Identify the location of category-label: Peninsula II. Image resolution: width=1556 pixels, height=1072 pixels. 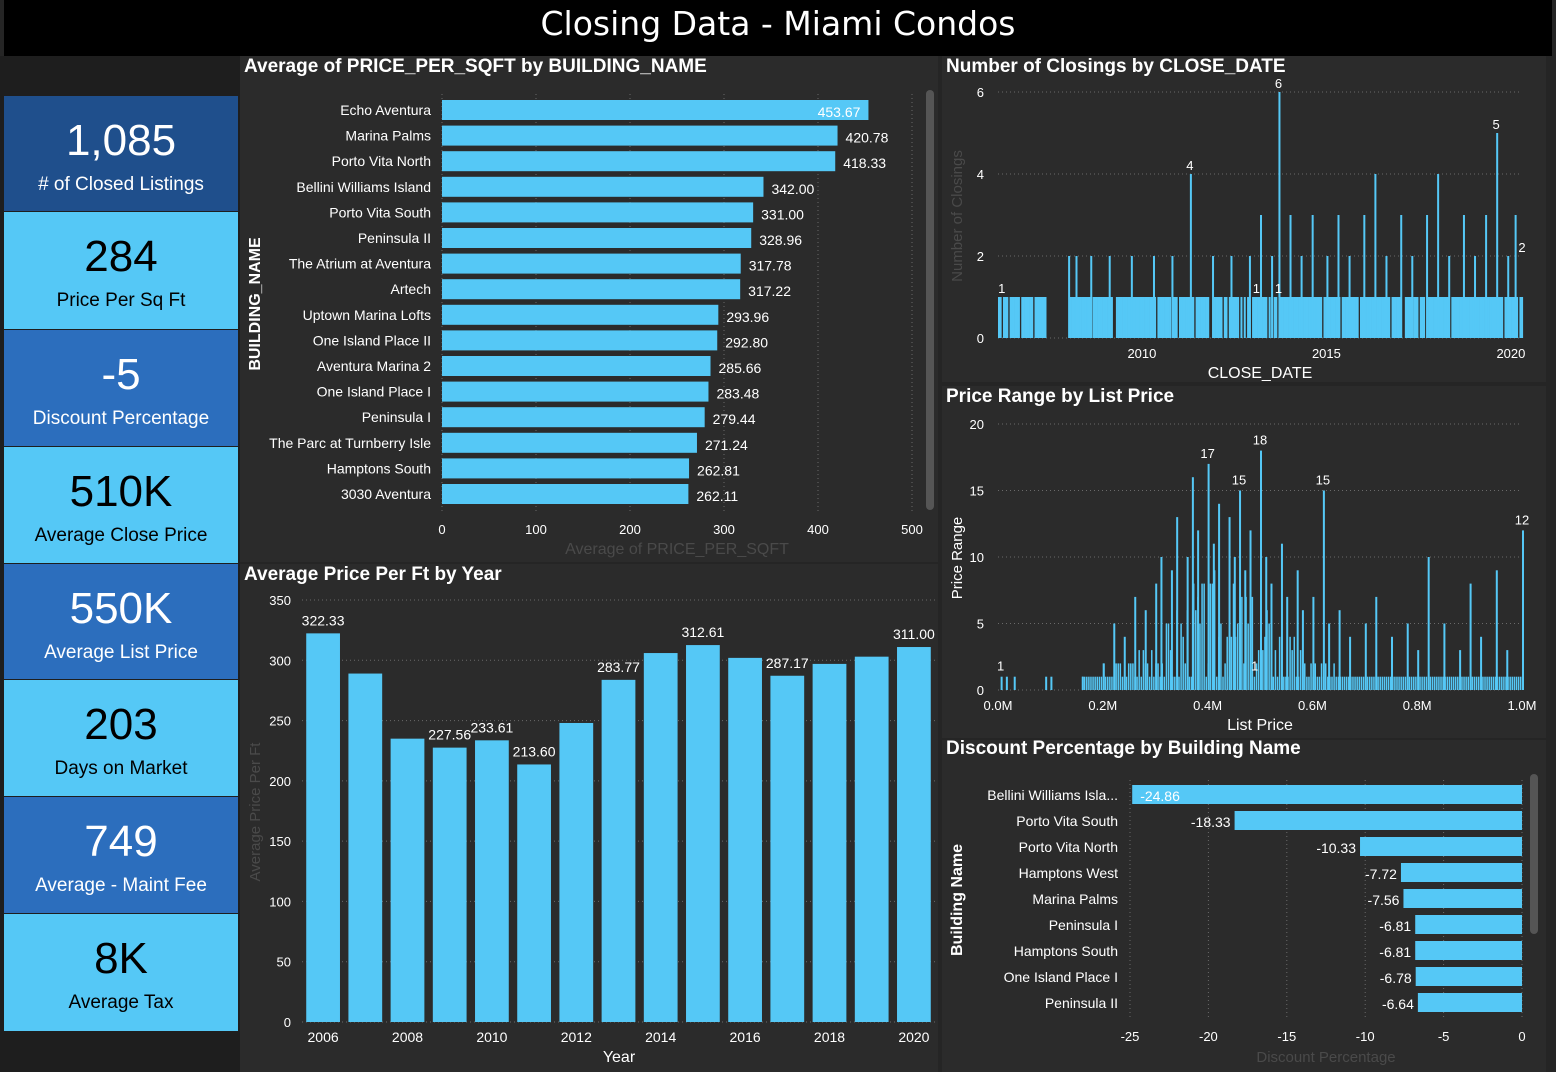
(394, 238).